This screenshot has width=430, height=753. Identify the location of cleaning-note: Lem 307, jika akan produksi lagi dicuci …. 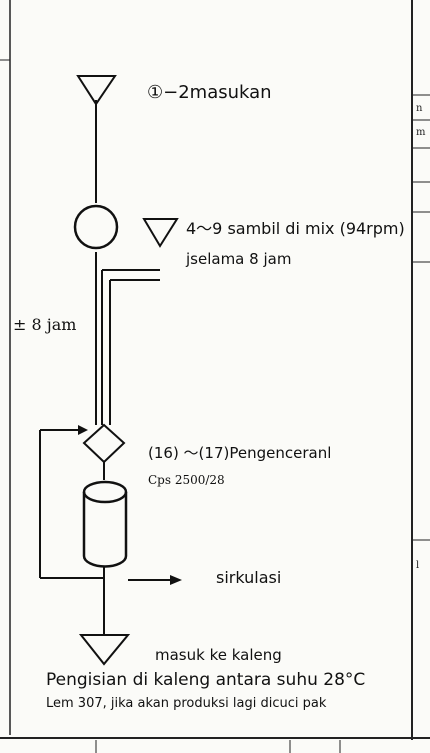
(186, 703).